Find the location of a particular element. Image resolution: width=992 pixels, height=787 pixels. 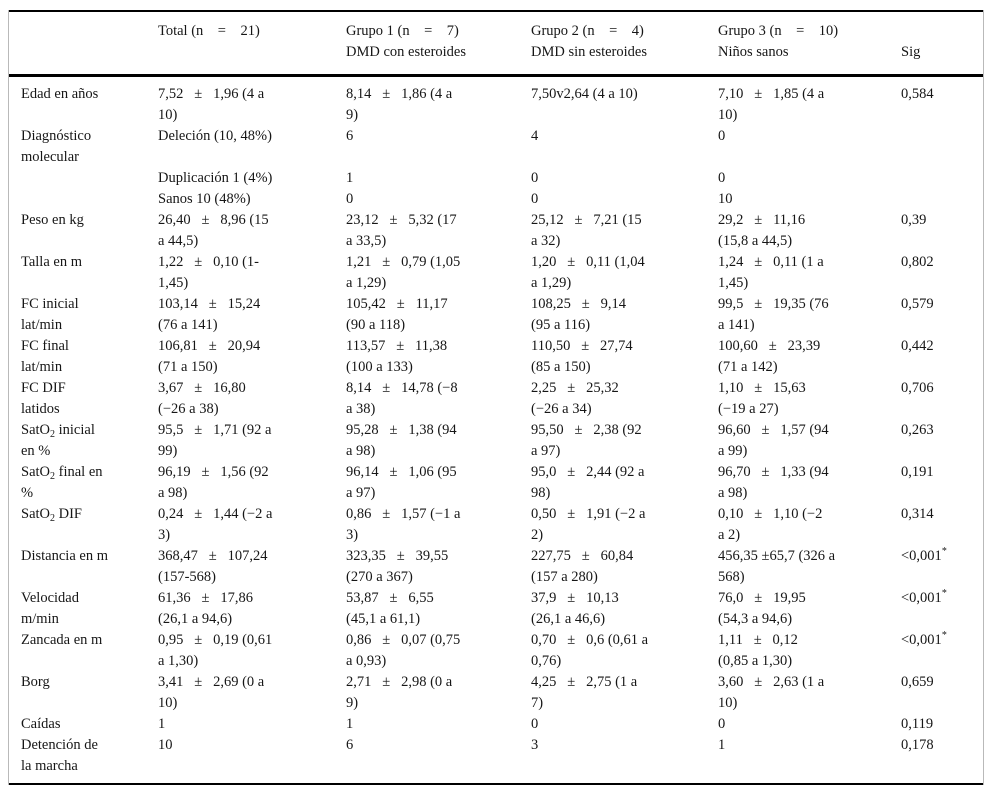

cell-grupo2: 110,50 ± 27,74 (85 a 150) is located at coordinates (582, 356).